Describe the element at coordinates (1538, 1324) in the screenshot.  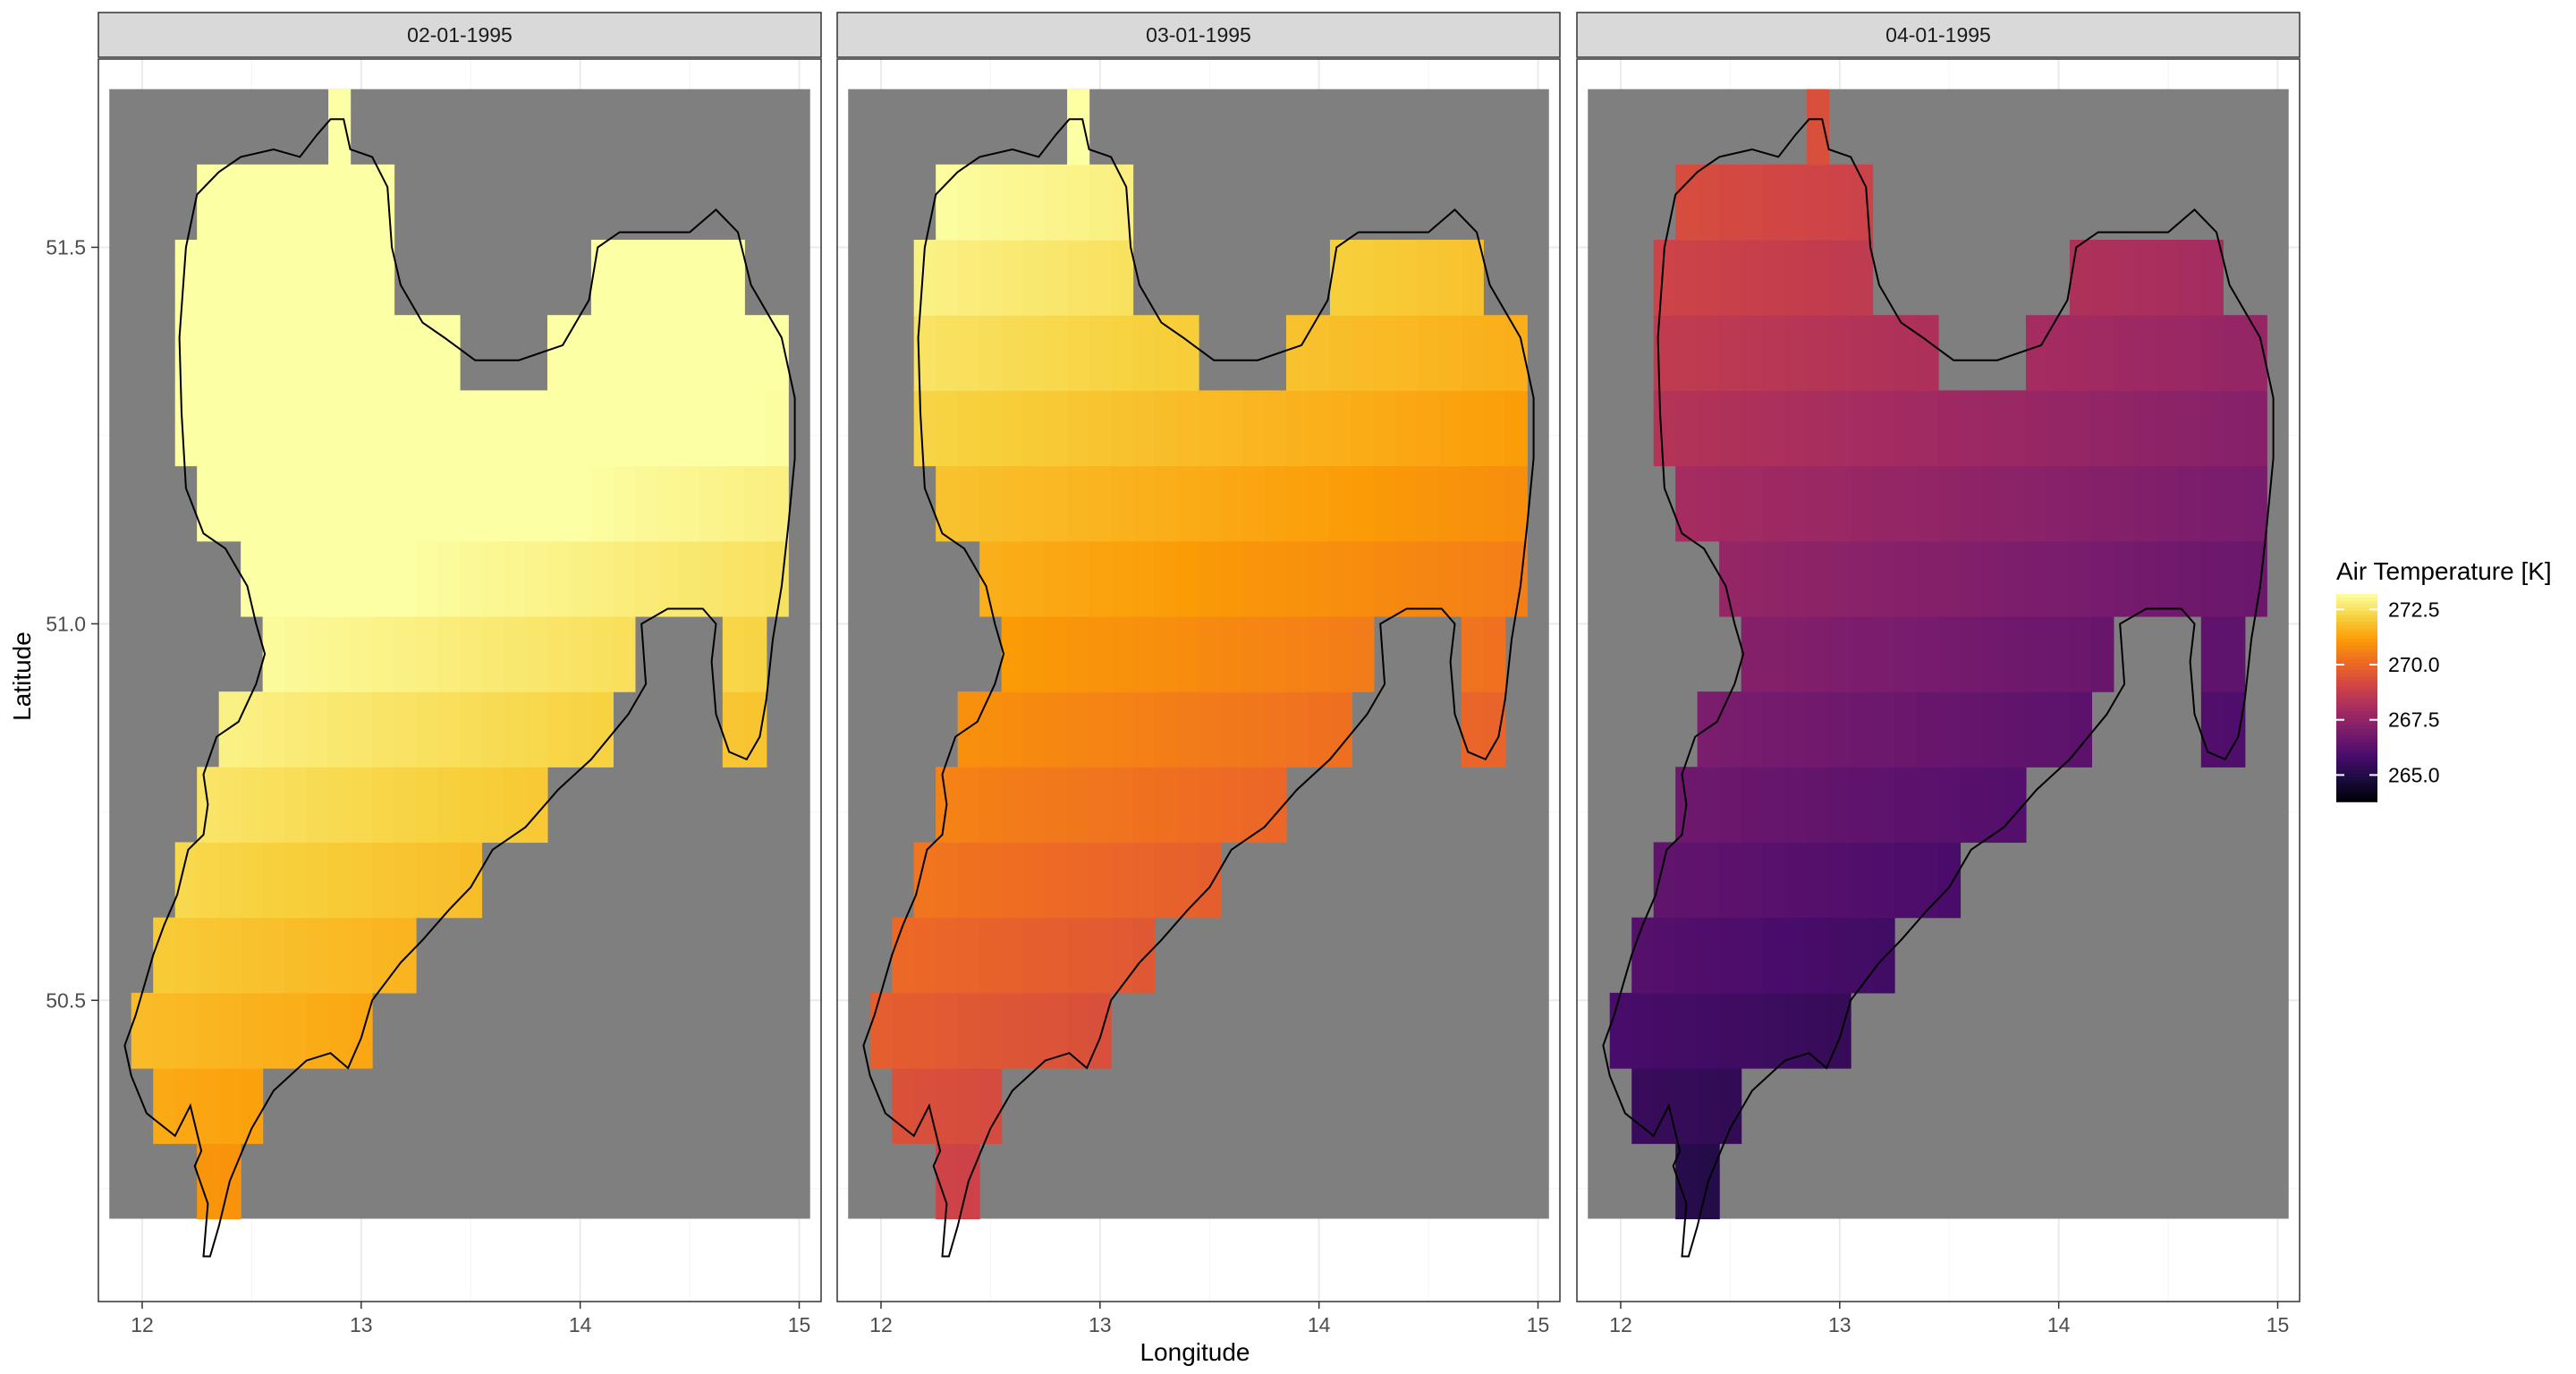
I see `x-tick-label: 15` at that location.